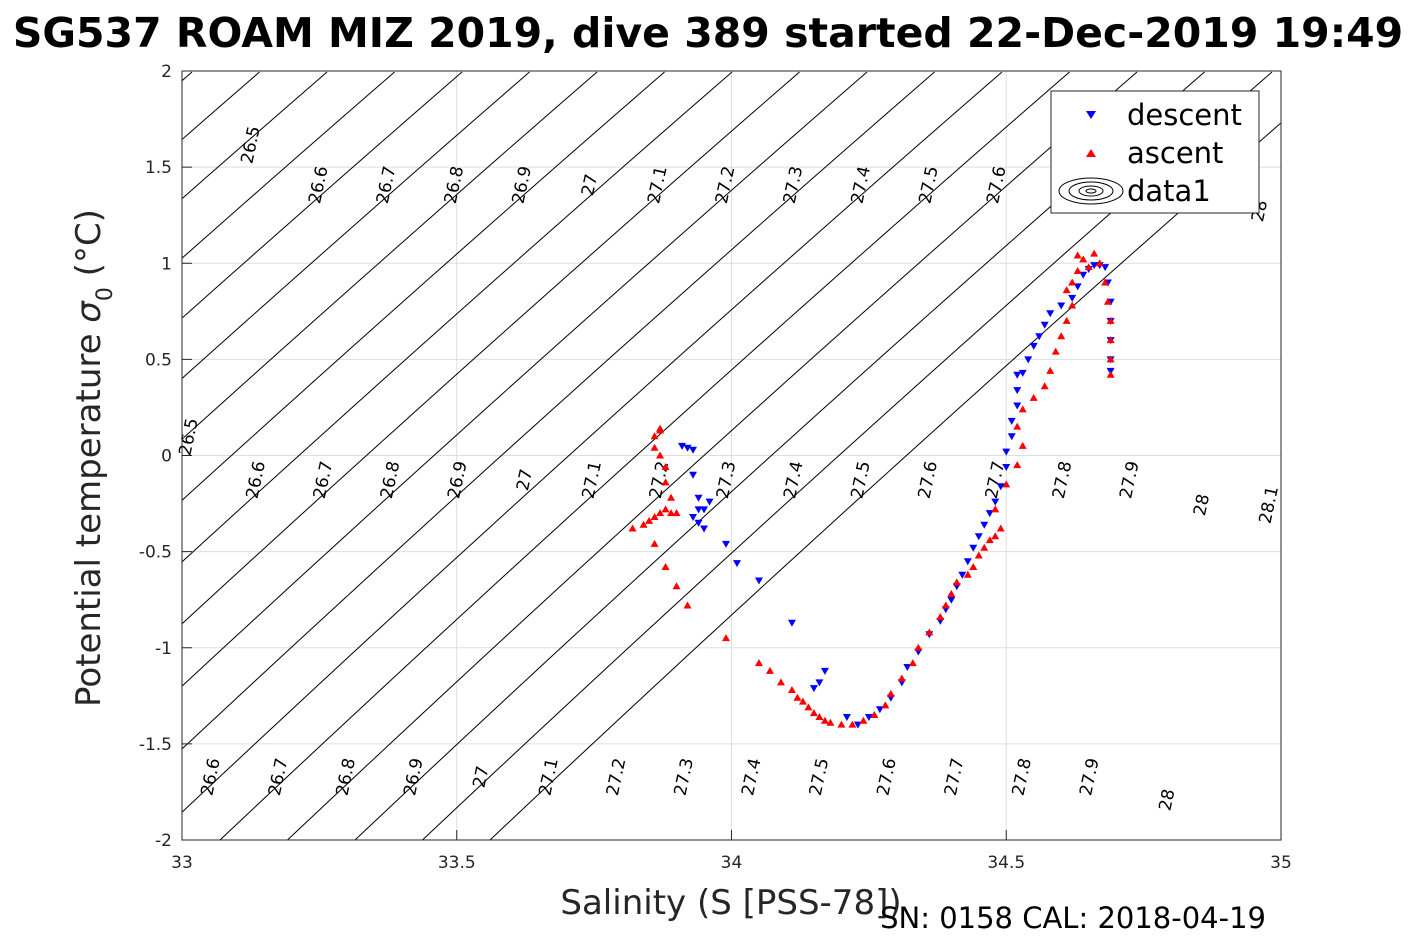 This screenshot has height=945, width=1417. Describe the element at coordinates (1091, 191) in the screenshot. I see `legend-contour-icon` at that location.